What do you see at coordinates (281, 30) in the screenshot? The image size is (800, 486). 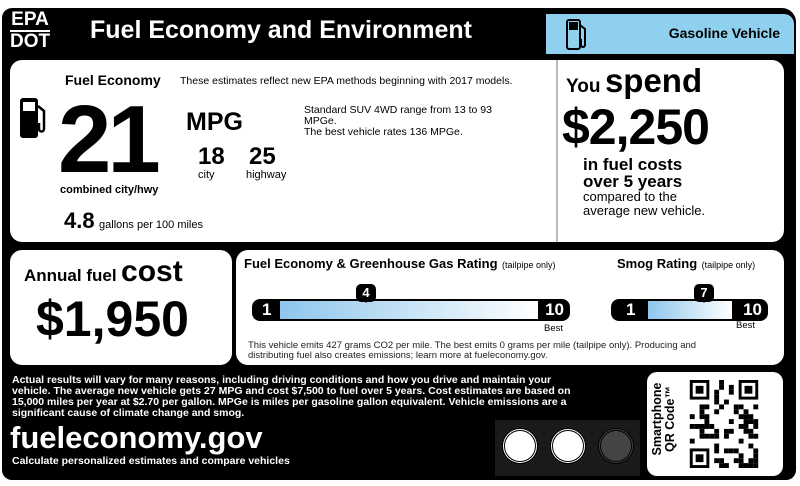 I see `label-title: Fuel Economy and Environment` at bounding box center [281, 30].